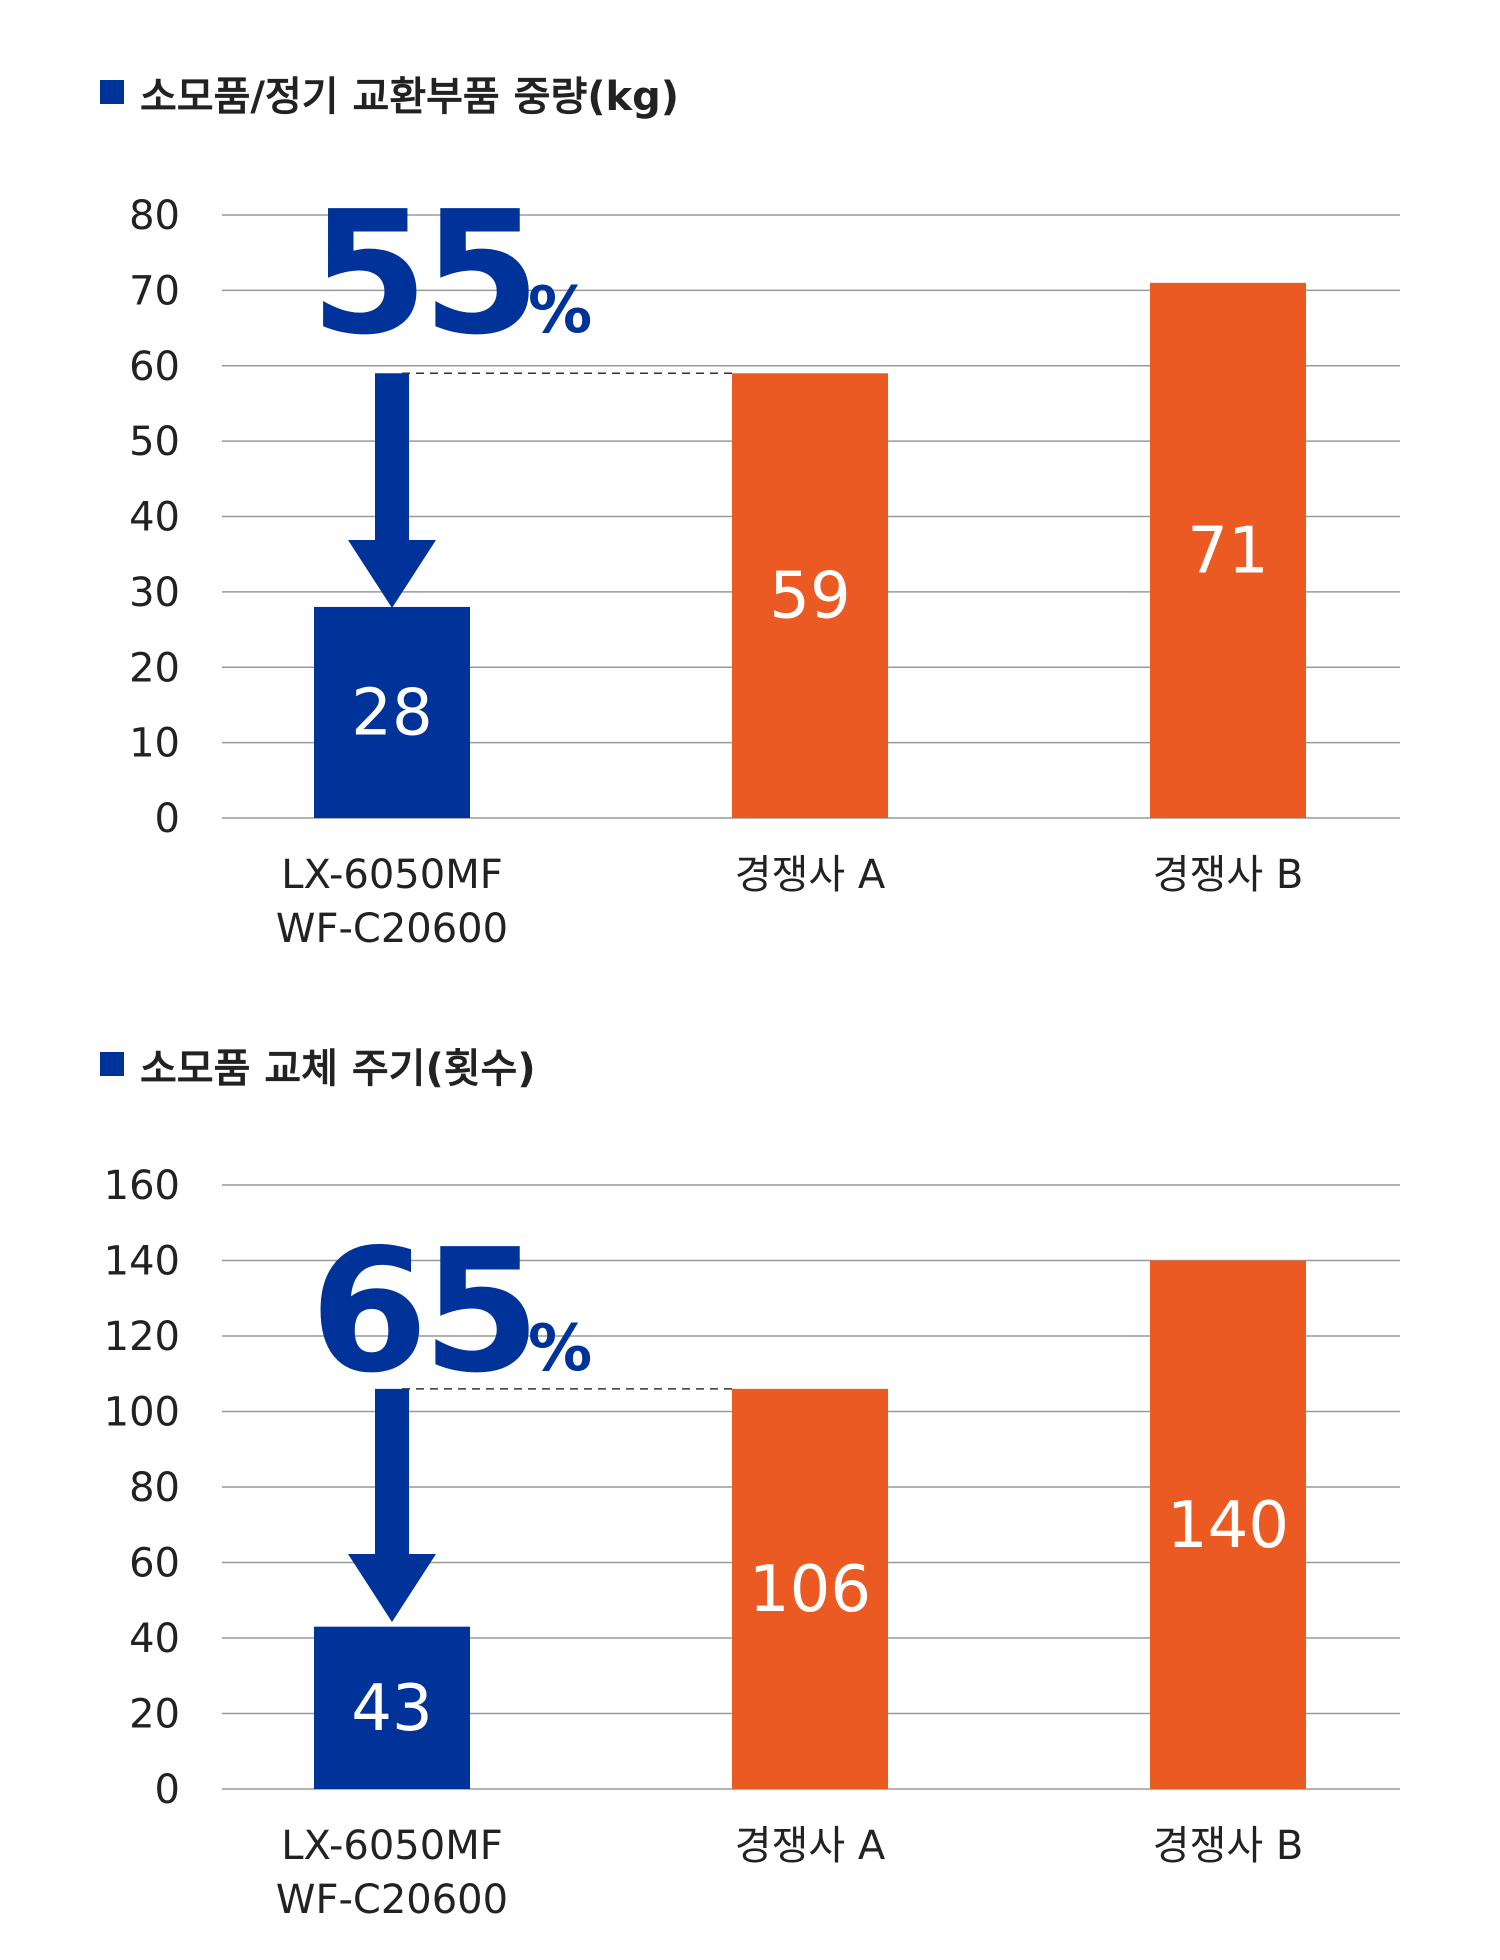  I want to click on bar-value-label: 106, so click(810, 1590).